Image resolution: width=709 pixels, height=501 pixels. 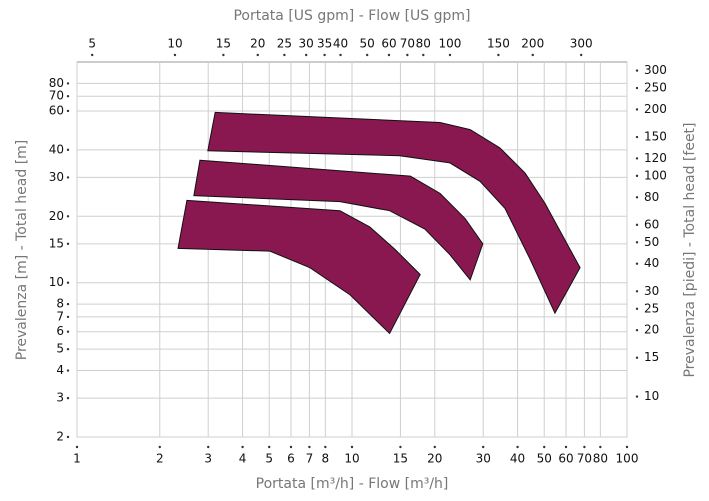 What do you see at coordinates (655, 70) in the screenshot?
I see `y2-tick-label: 300` at bounding box center [655, 70].